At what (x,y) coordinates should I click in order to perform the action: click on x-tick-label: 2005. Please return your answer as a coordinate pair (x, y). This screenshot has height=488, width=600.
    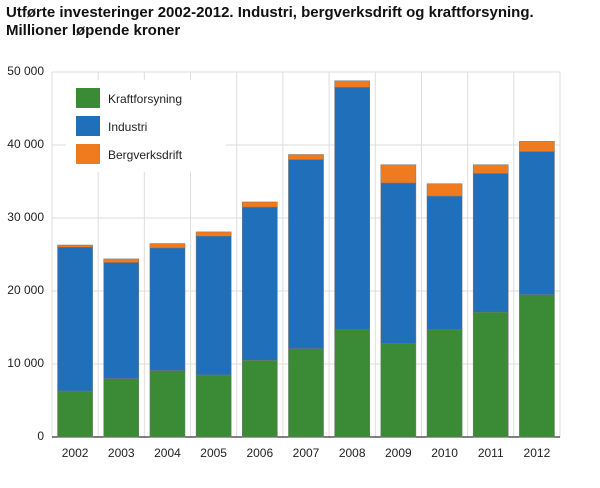
    Looking at the image, I should click on (213, 453).